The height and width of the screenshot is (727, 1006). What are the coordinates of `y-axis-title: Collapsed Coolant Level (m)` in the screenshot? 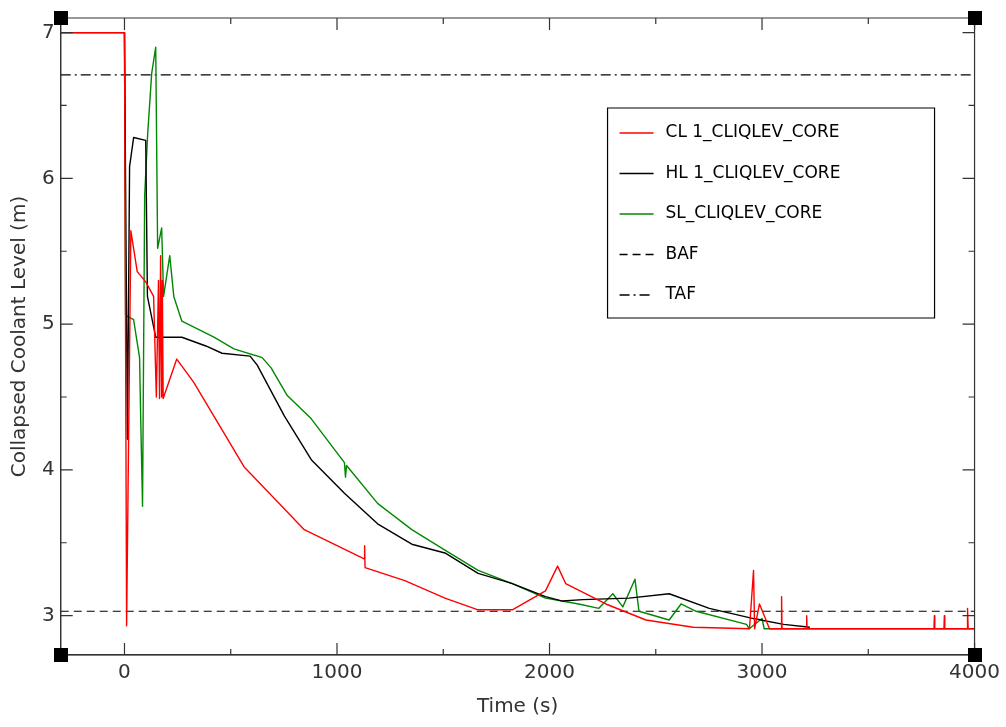 It's located at (18, 336).